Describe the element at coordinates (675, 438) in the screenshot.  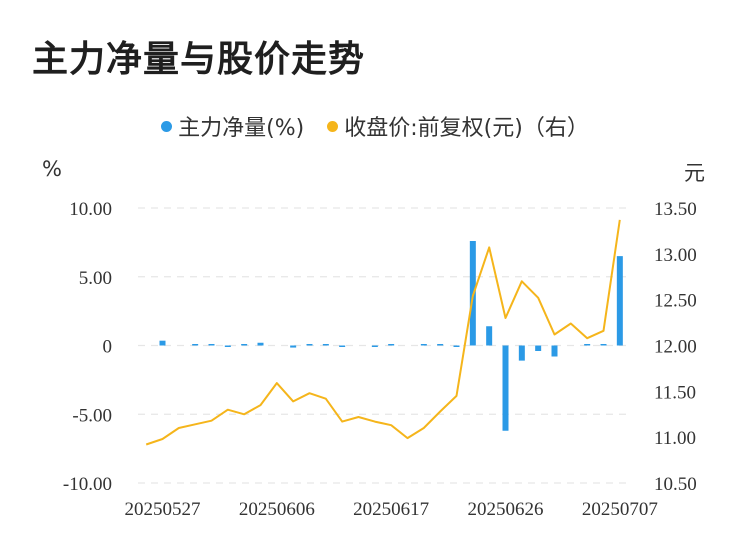
I see `right-axis-tick: 11.00` at that location.